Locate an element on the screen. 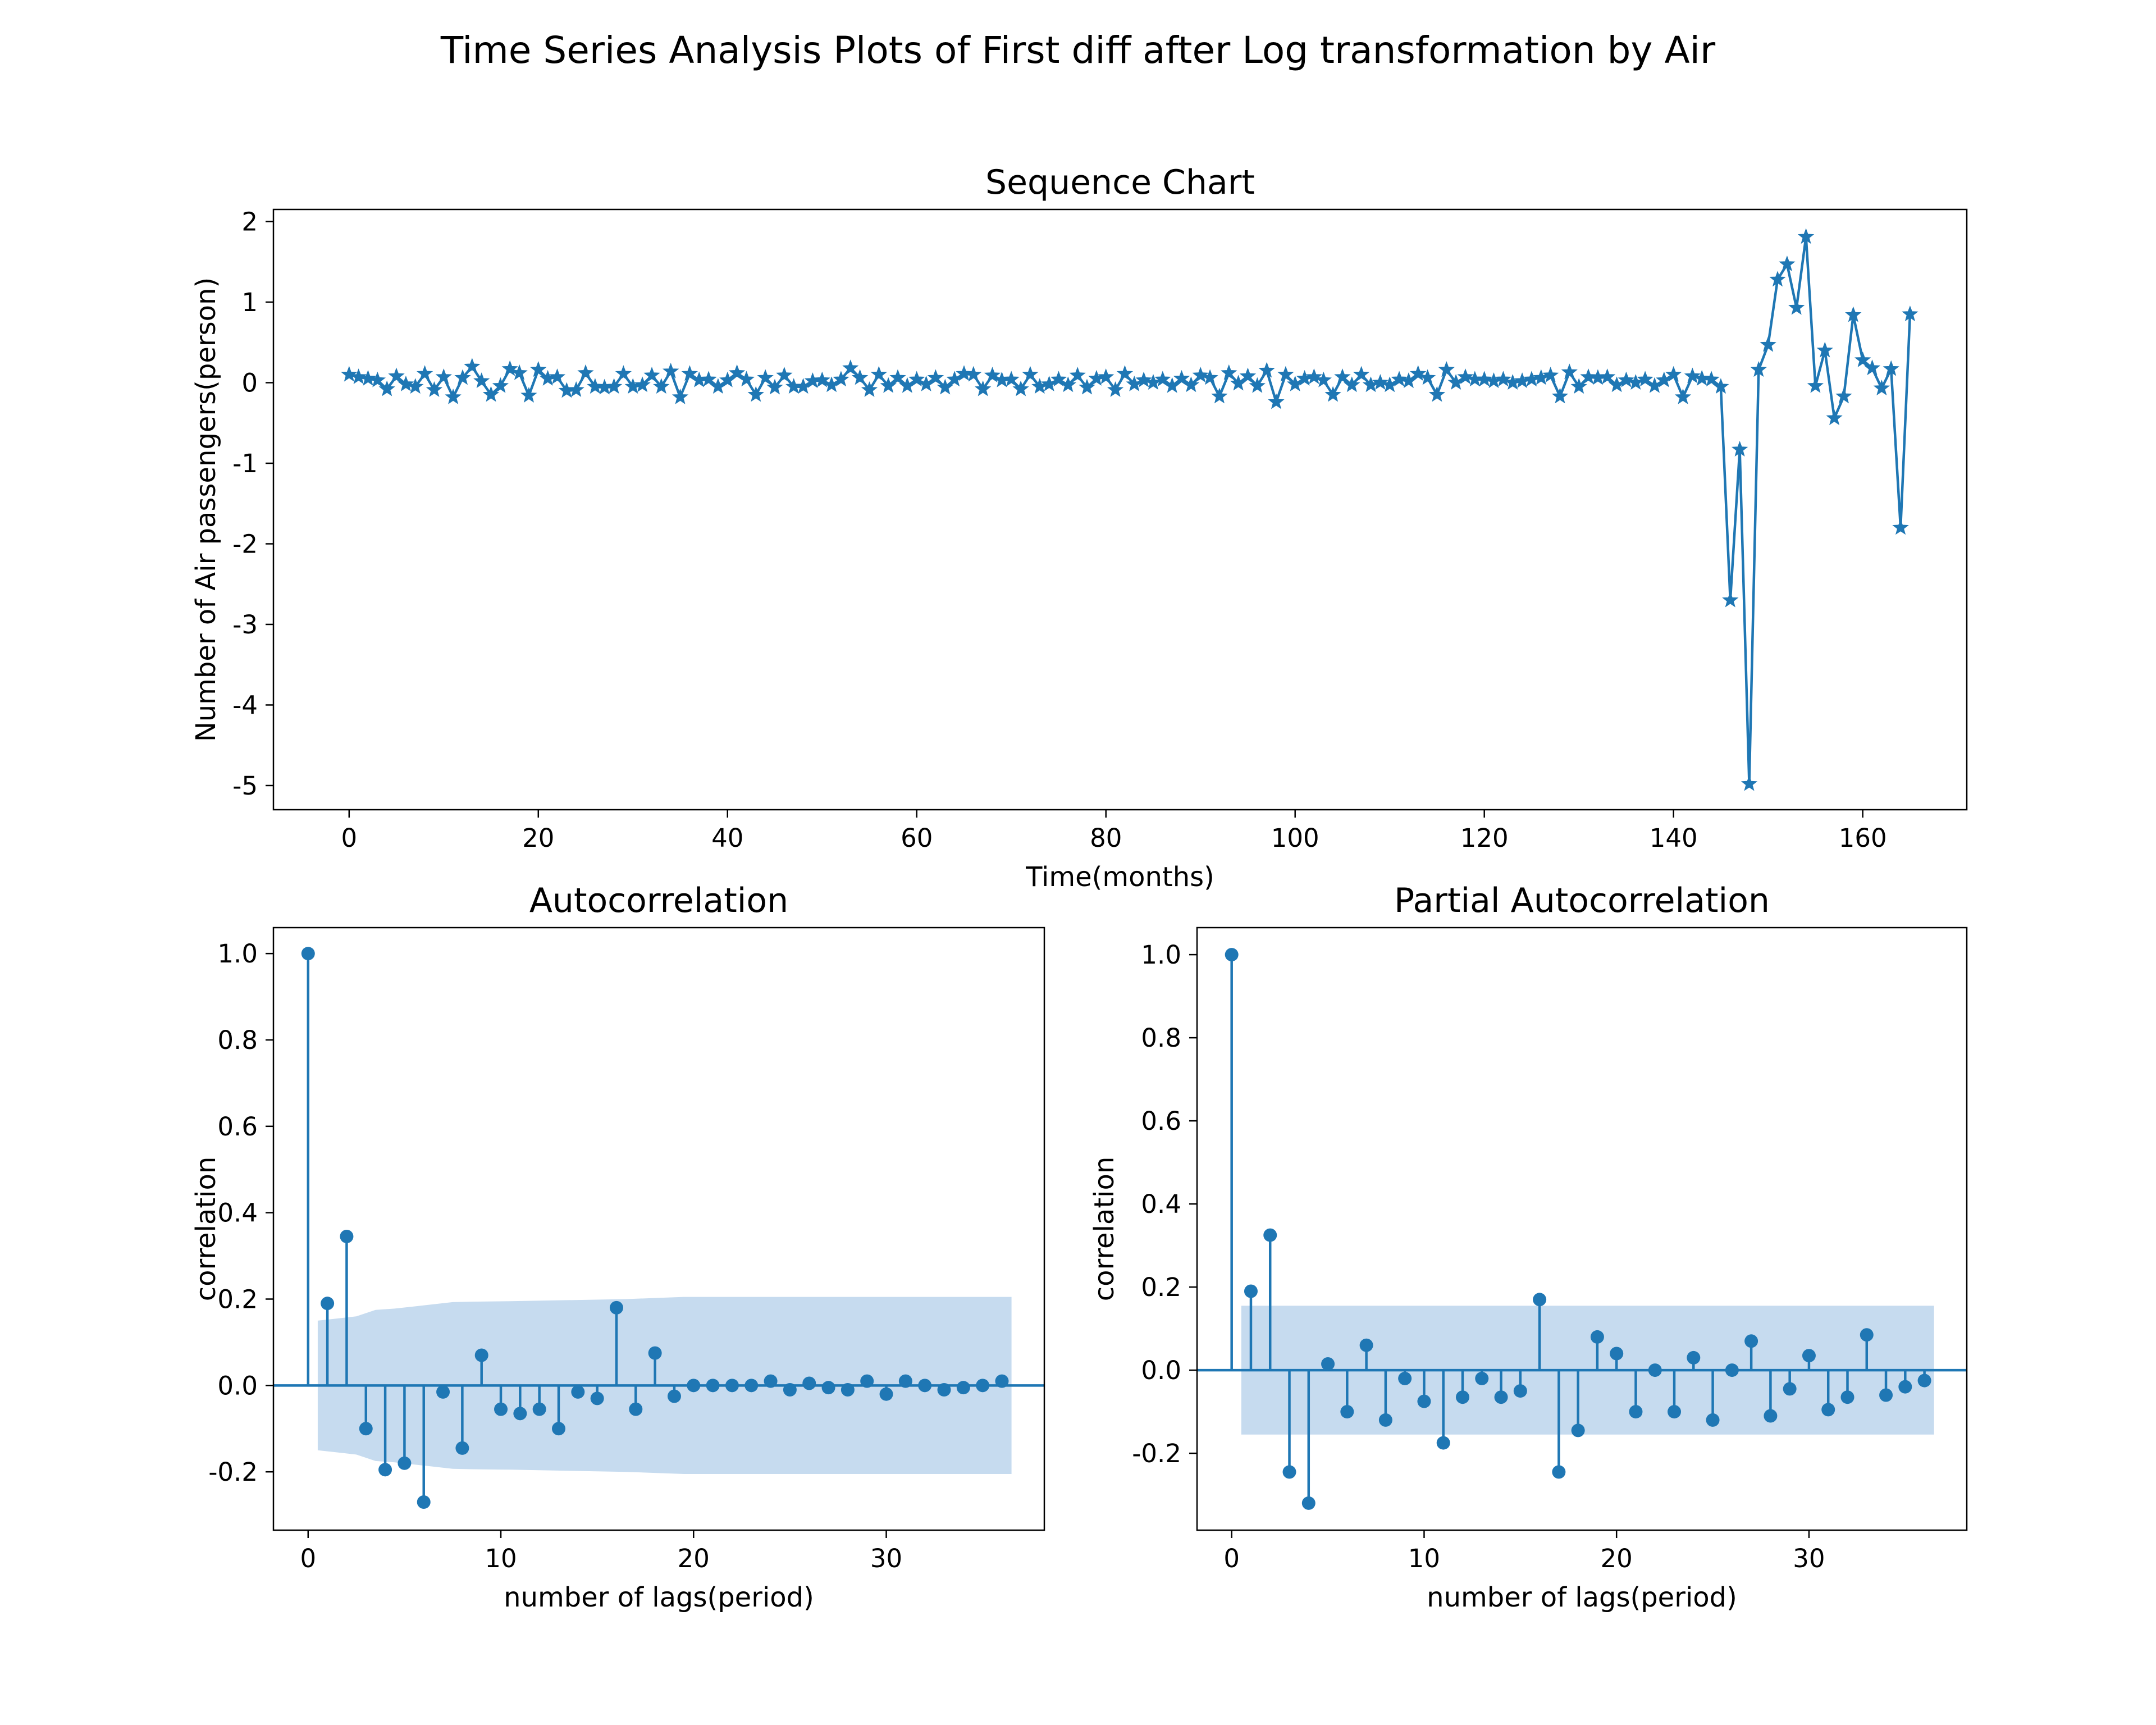 This screenshot has height=1725, width=2156. x-tick-label: 0 is located at coordinates (308, 1559).